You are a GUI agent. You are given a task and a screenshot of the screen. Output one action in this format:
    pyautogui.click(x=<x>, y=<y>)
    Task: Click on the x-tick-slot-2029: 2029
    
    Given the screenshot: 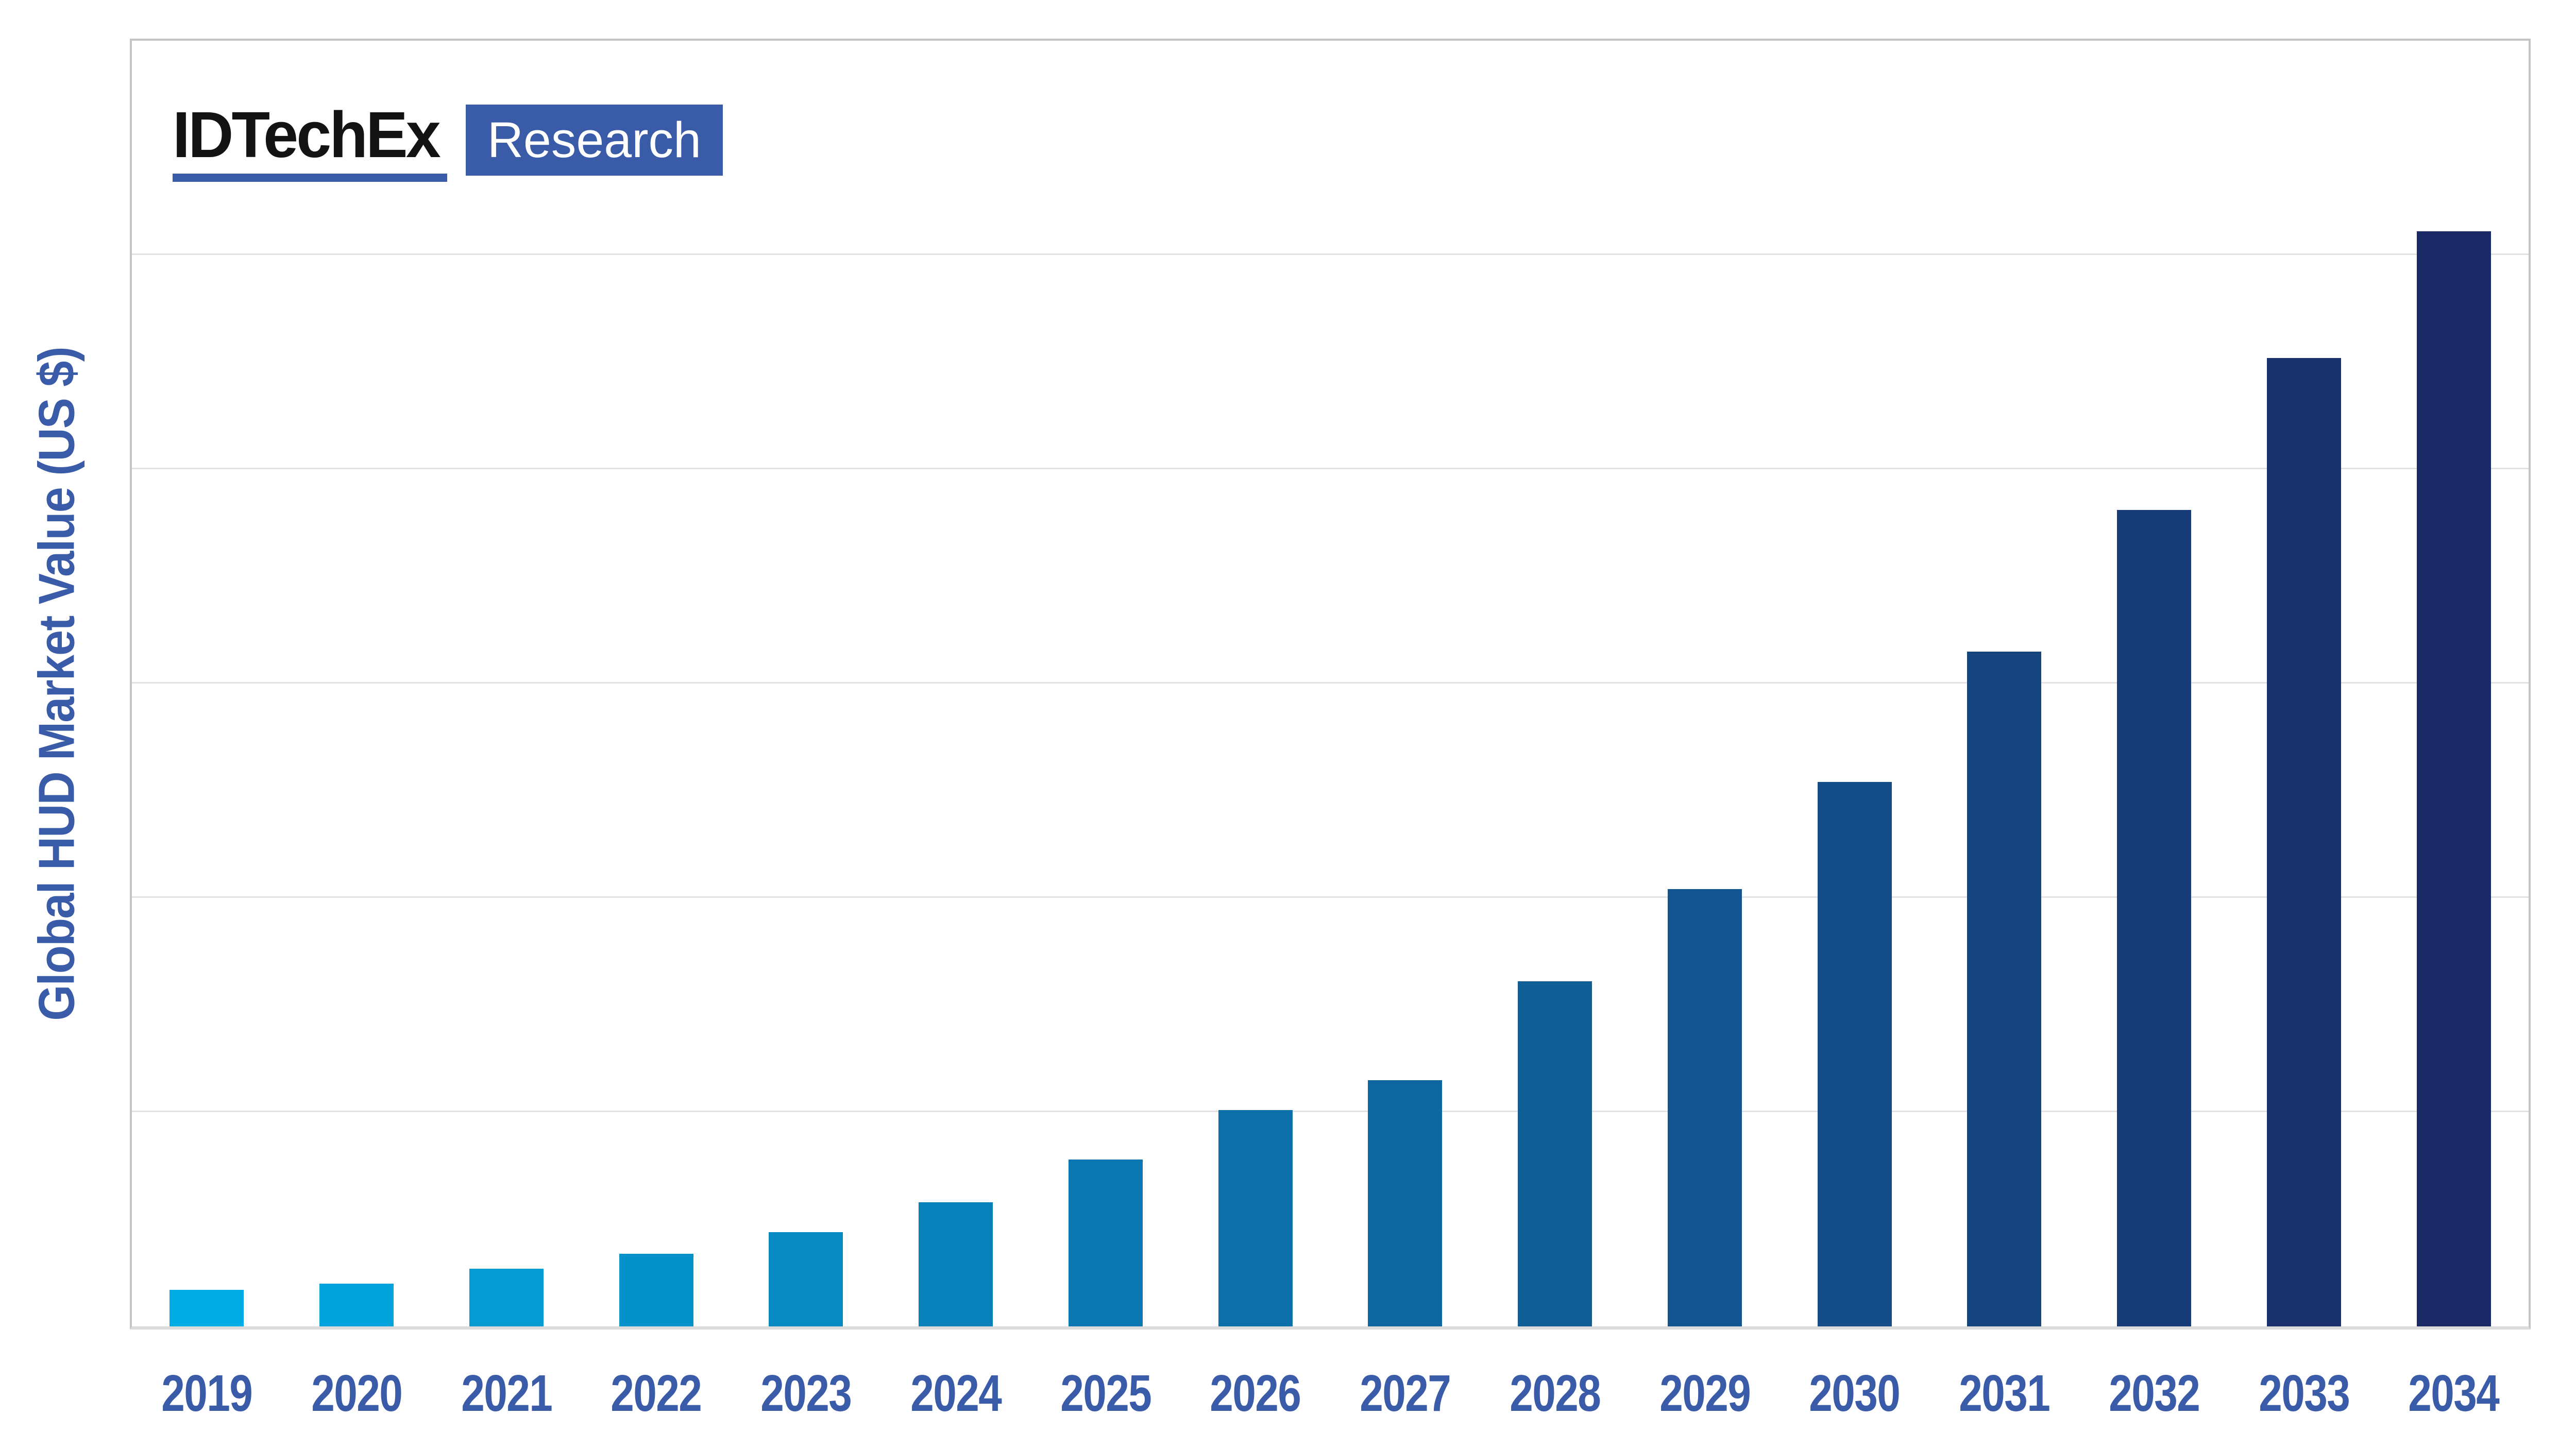 What is the action you would take?
    pyautogui.click(x=1705, y=1394)
    